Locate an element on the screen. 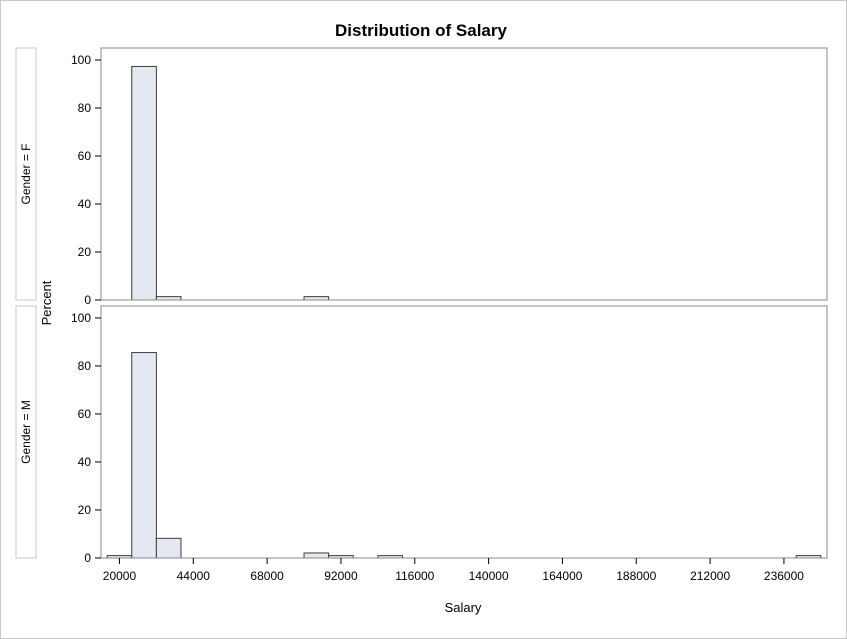 The width and height of the screenshot is (847, 639). x-tick-label: 212000 is located at coordinates (710, 576).